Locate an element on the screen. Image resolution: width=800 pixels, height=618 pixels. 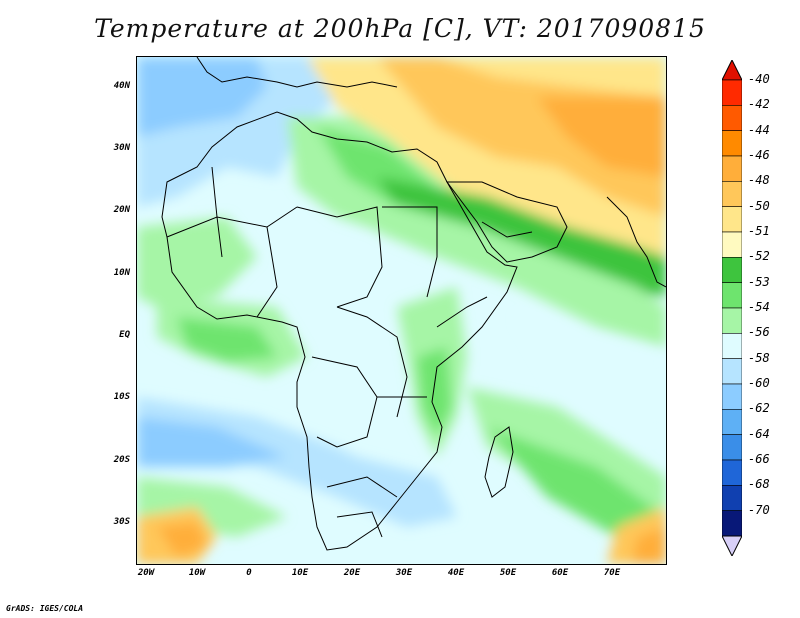
colorbar-bottom-arrow is located at coordinates (732, 545).